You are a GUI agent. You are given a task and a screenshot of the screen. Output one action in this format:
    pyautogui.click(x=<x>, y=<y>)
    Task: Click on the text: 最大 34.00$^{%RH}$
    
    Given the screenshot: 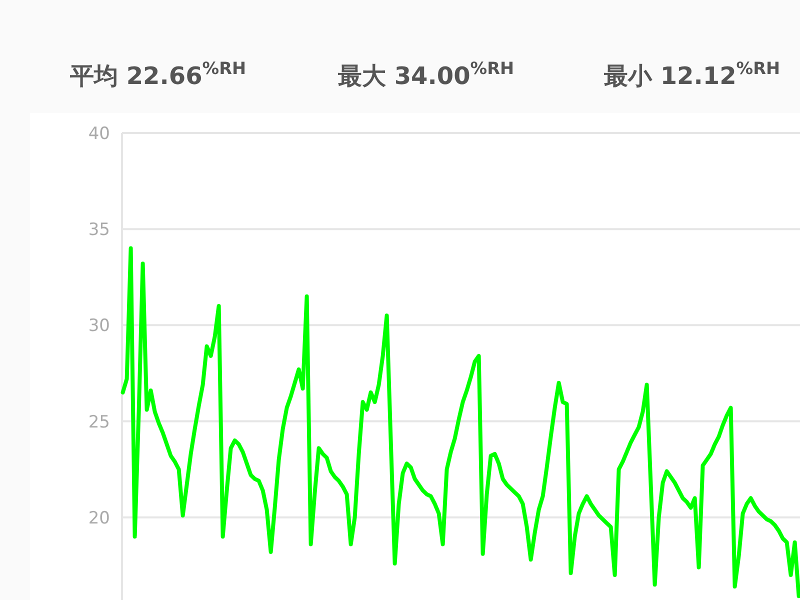 What is the action you would take?
    pyautogui.click(x=425, y=74)
    